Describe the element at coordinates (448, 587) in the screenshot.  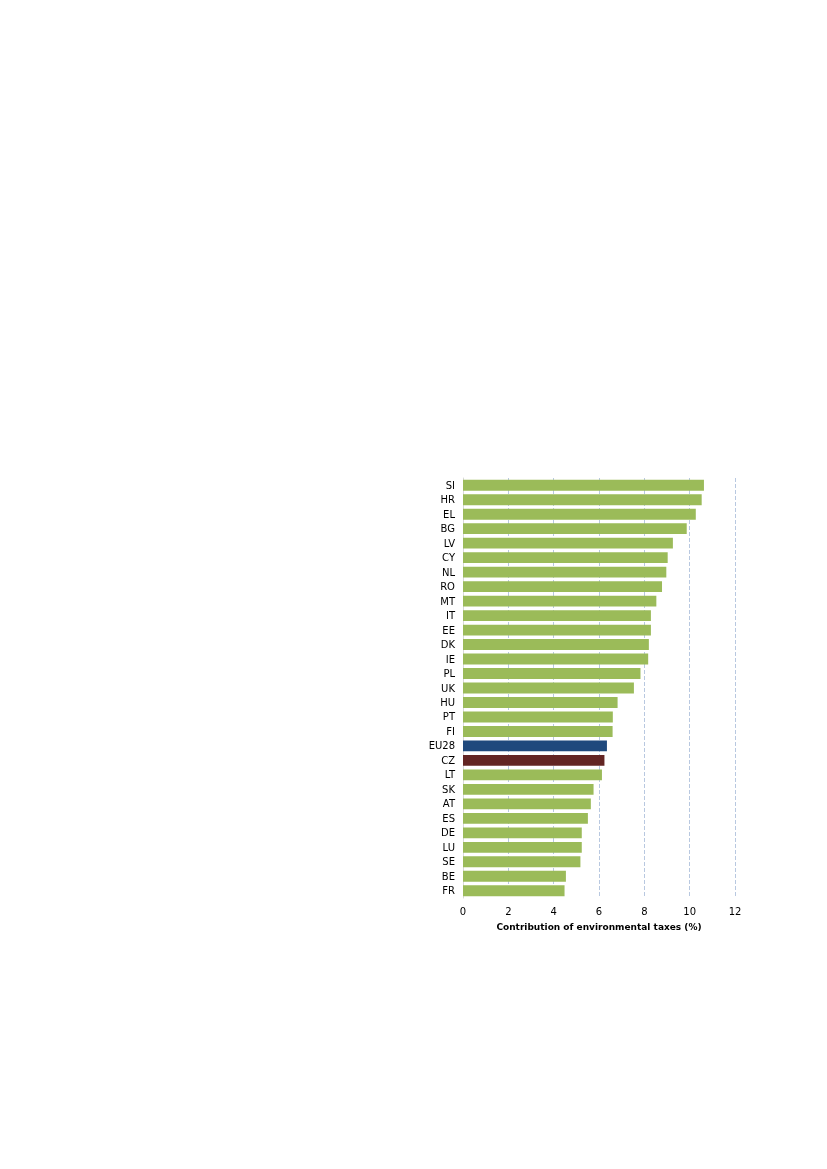
I see `y-tick-label: RO` at that location.